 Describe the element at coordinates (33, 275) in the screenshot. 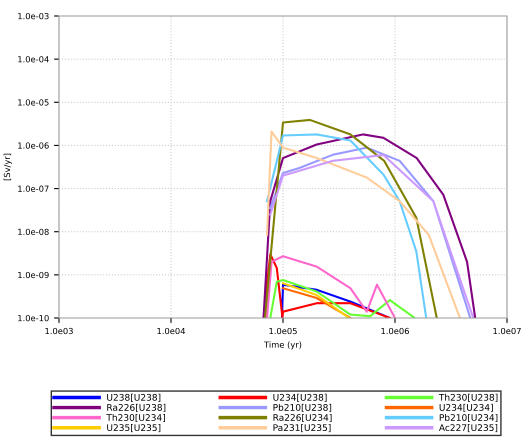

I see `y-tick-label: 1.0e-09` at that location.